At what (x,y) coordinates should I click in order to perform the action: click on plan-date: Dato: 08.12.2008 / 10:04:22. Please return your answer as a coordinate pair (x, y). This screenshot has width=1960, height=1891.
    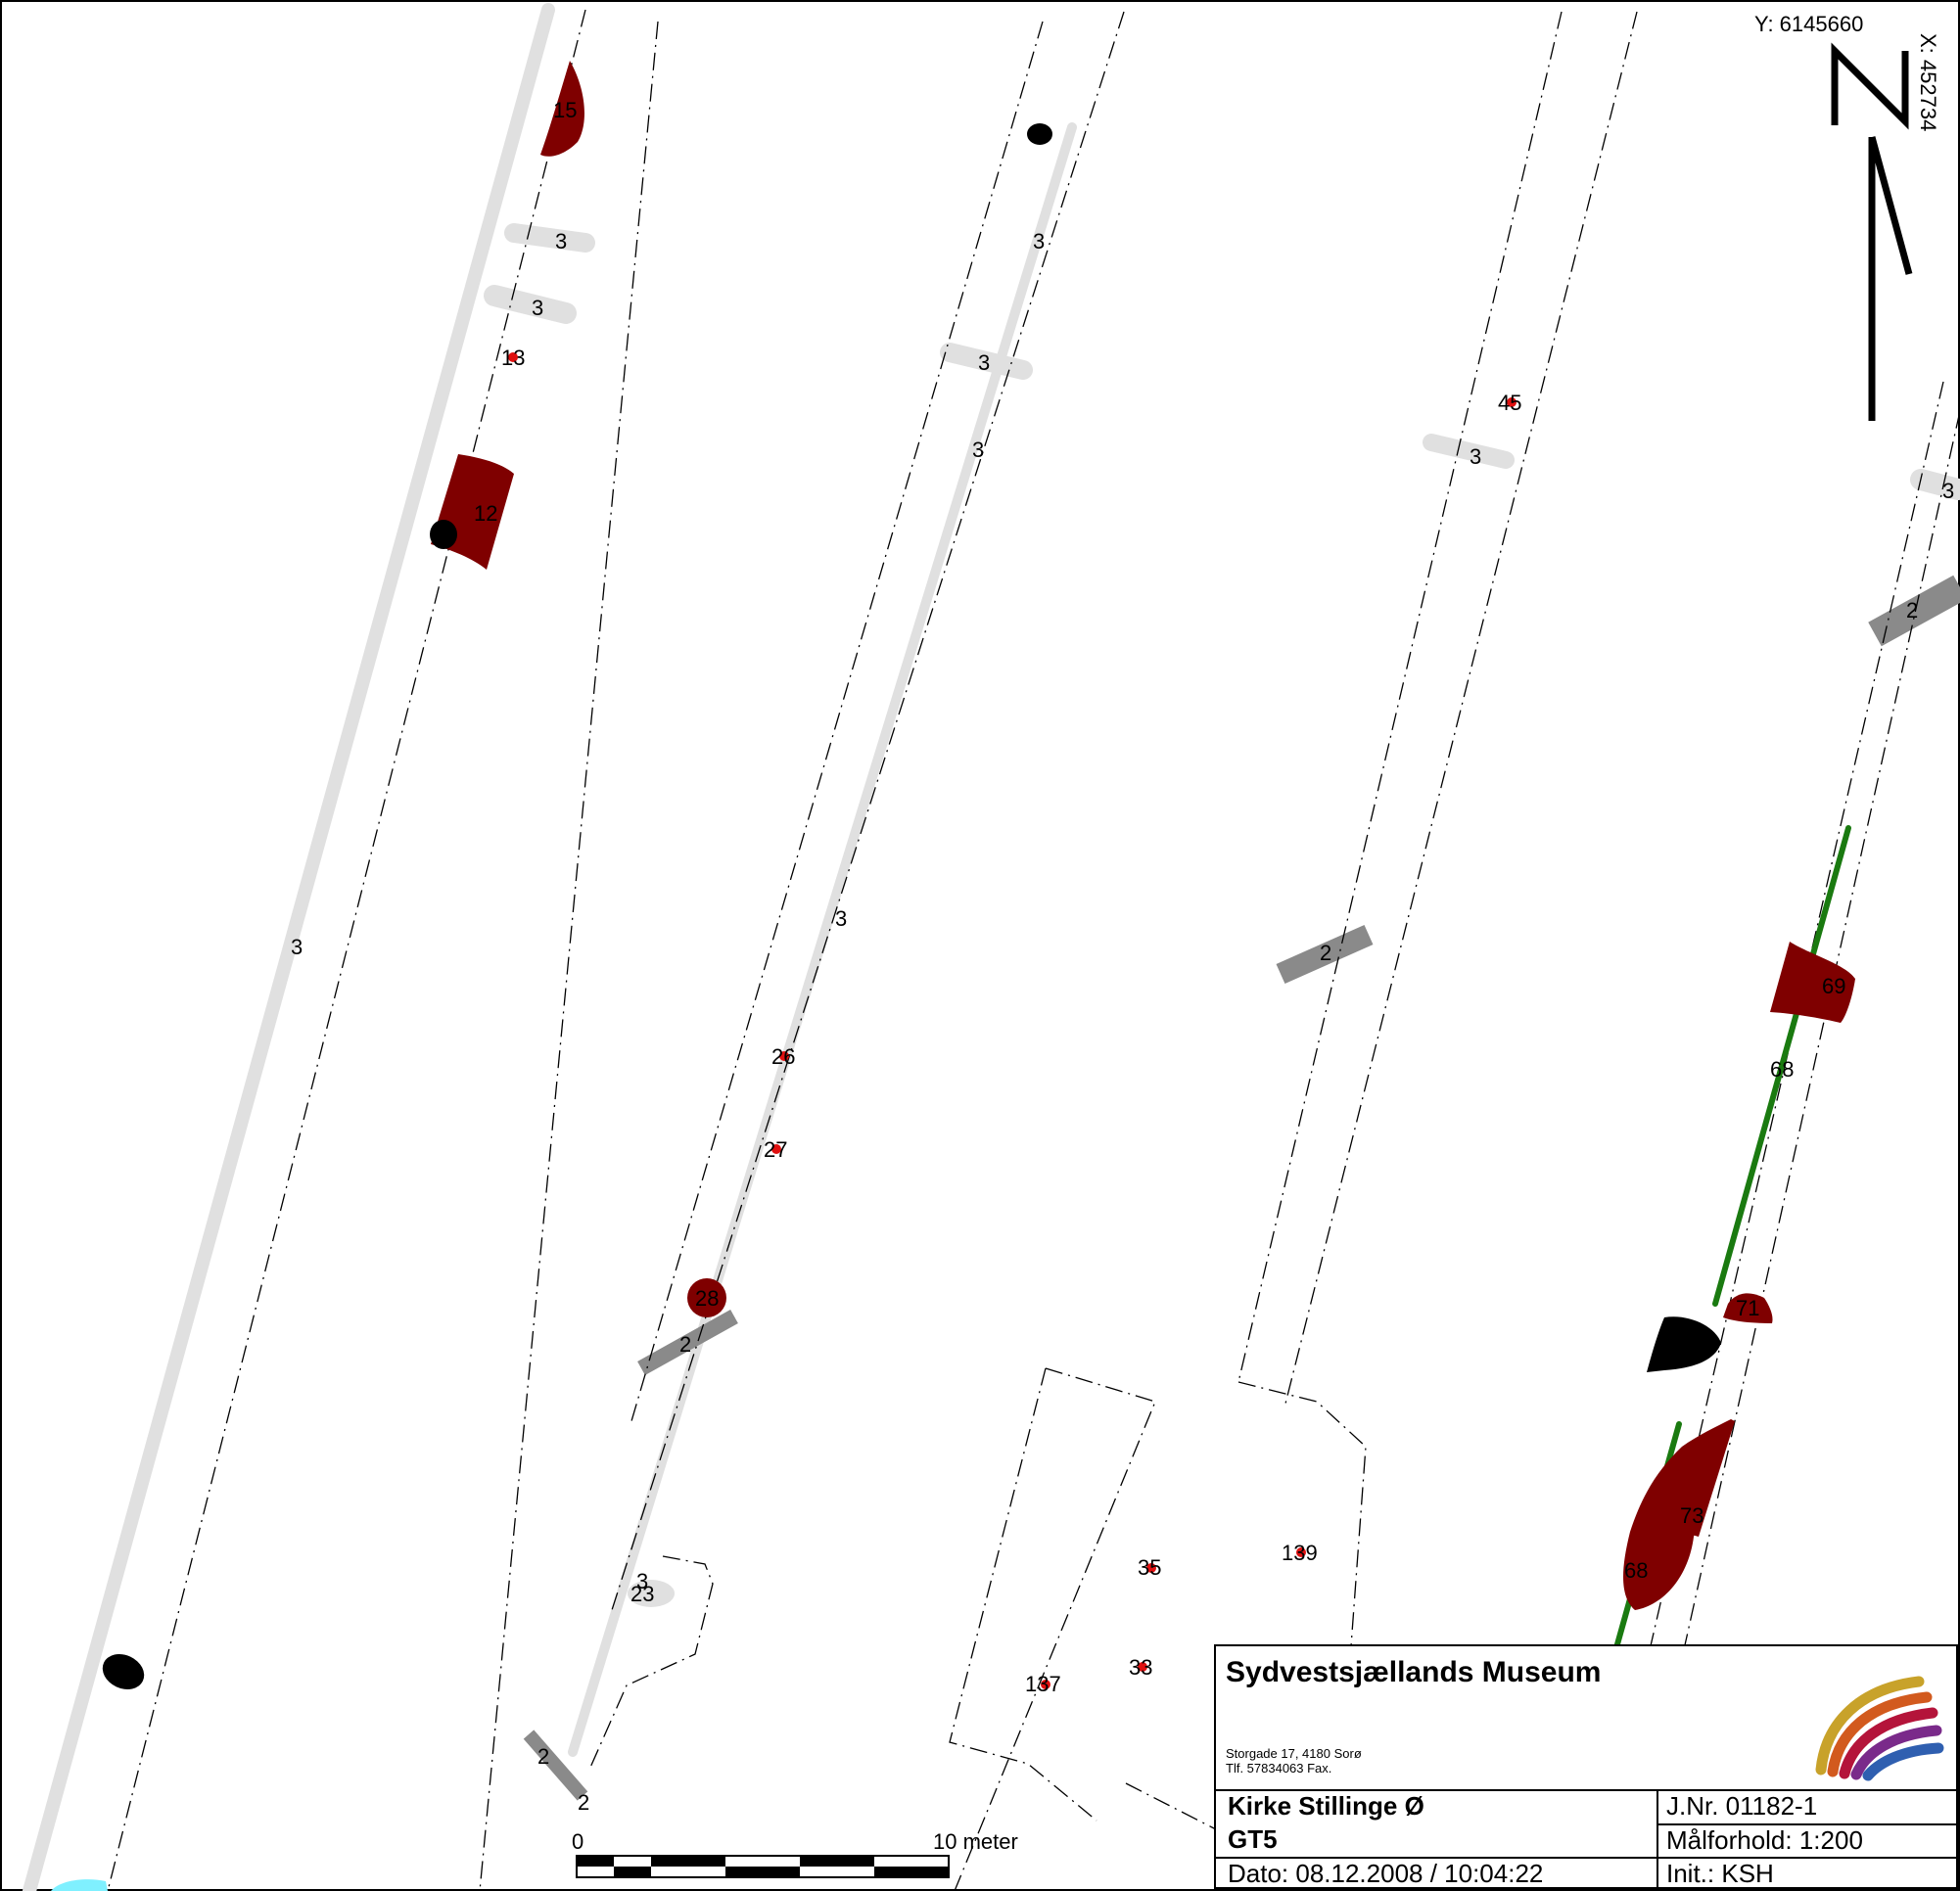
    Looking at the image, I should click on (1386, 1873).